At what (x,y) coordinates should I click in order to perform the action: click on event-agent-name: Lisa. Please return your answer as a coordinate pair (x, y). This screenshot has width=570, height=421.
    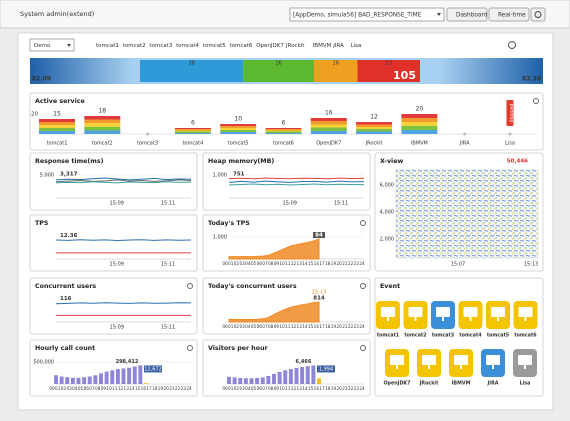
    Looking at the image, I should click on (525, 384).